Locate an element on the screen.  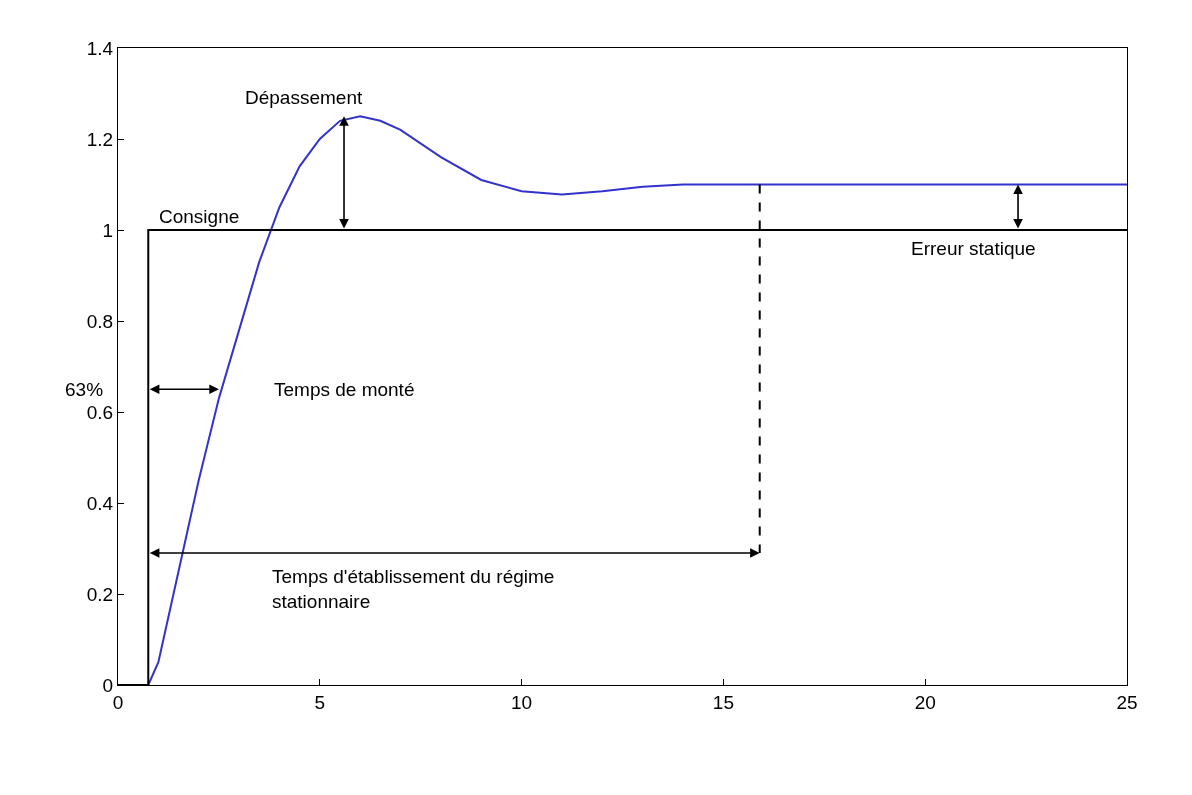
y-tick-label: 0.4 is located at coordinates (100, 503).